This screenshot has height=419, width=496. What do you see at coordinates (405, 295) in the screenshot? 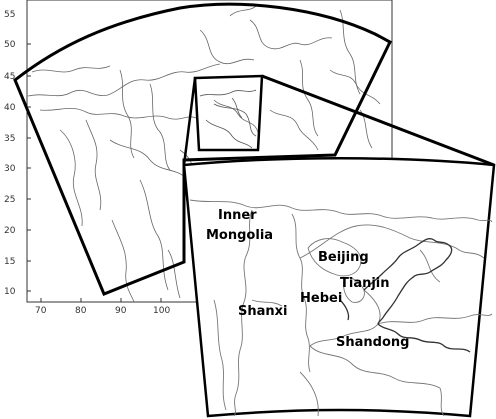
I see `zoom-coastline` at bounding box center [405, 295].